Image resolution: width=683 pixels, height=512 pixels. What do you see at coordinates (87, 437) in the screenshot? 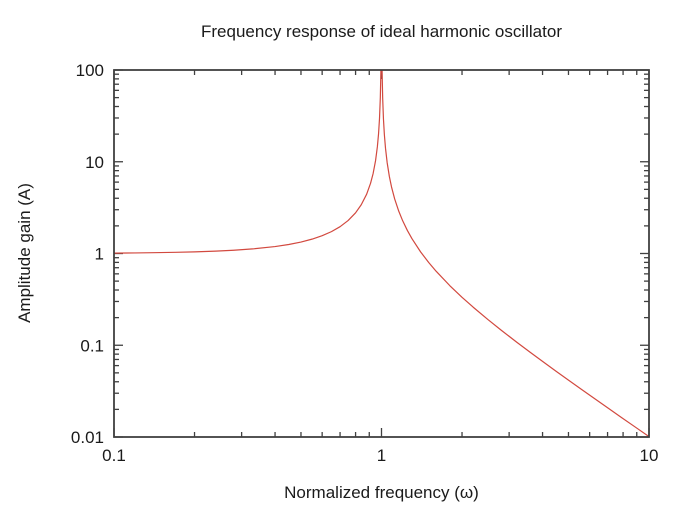
I see `y-tick-label: 0.01` at bounding box center [87, 437].